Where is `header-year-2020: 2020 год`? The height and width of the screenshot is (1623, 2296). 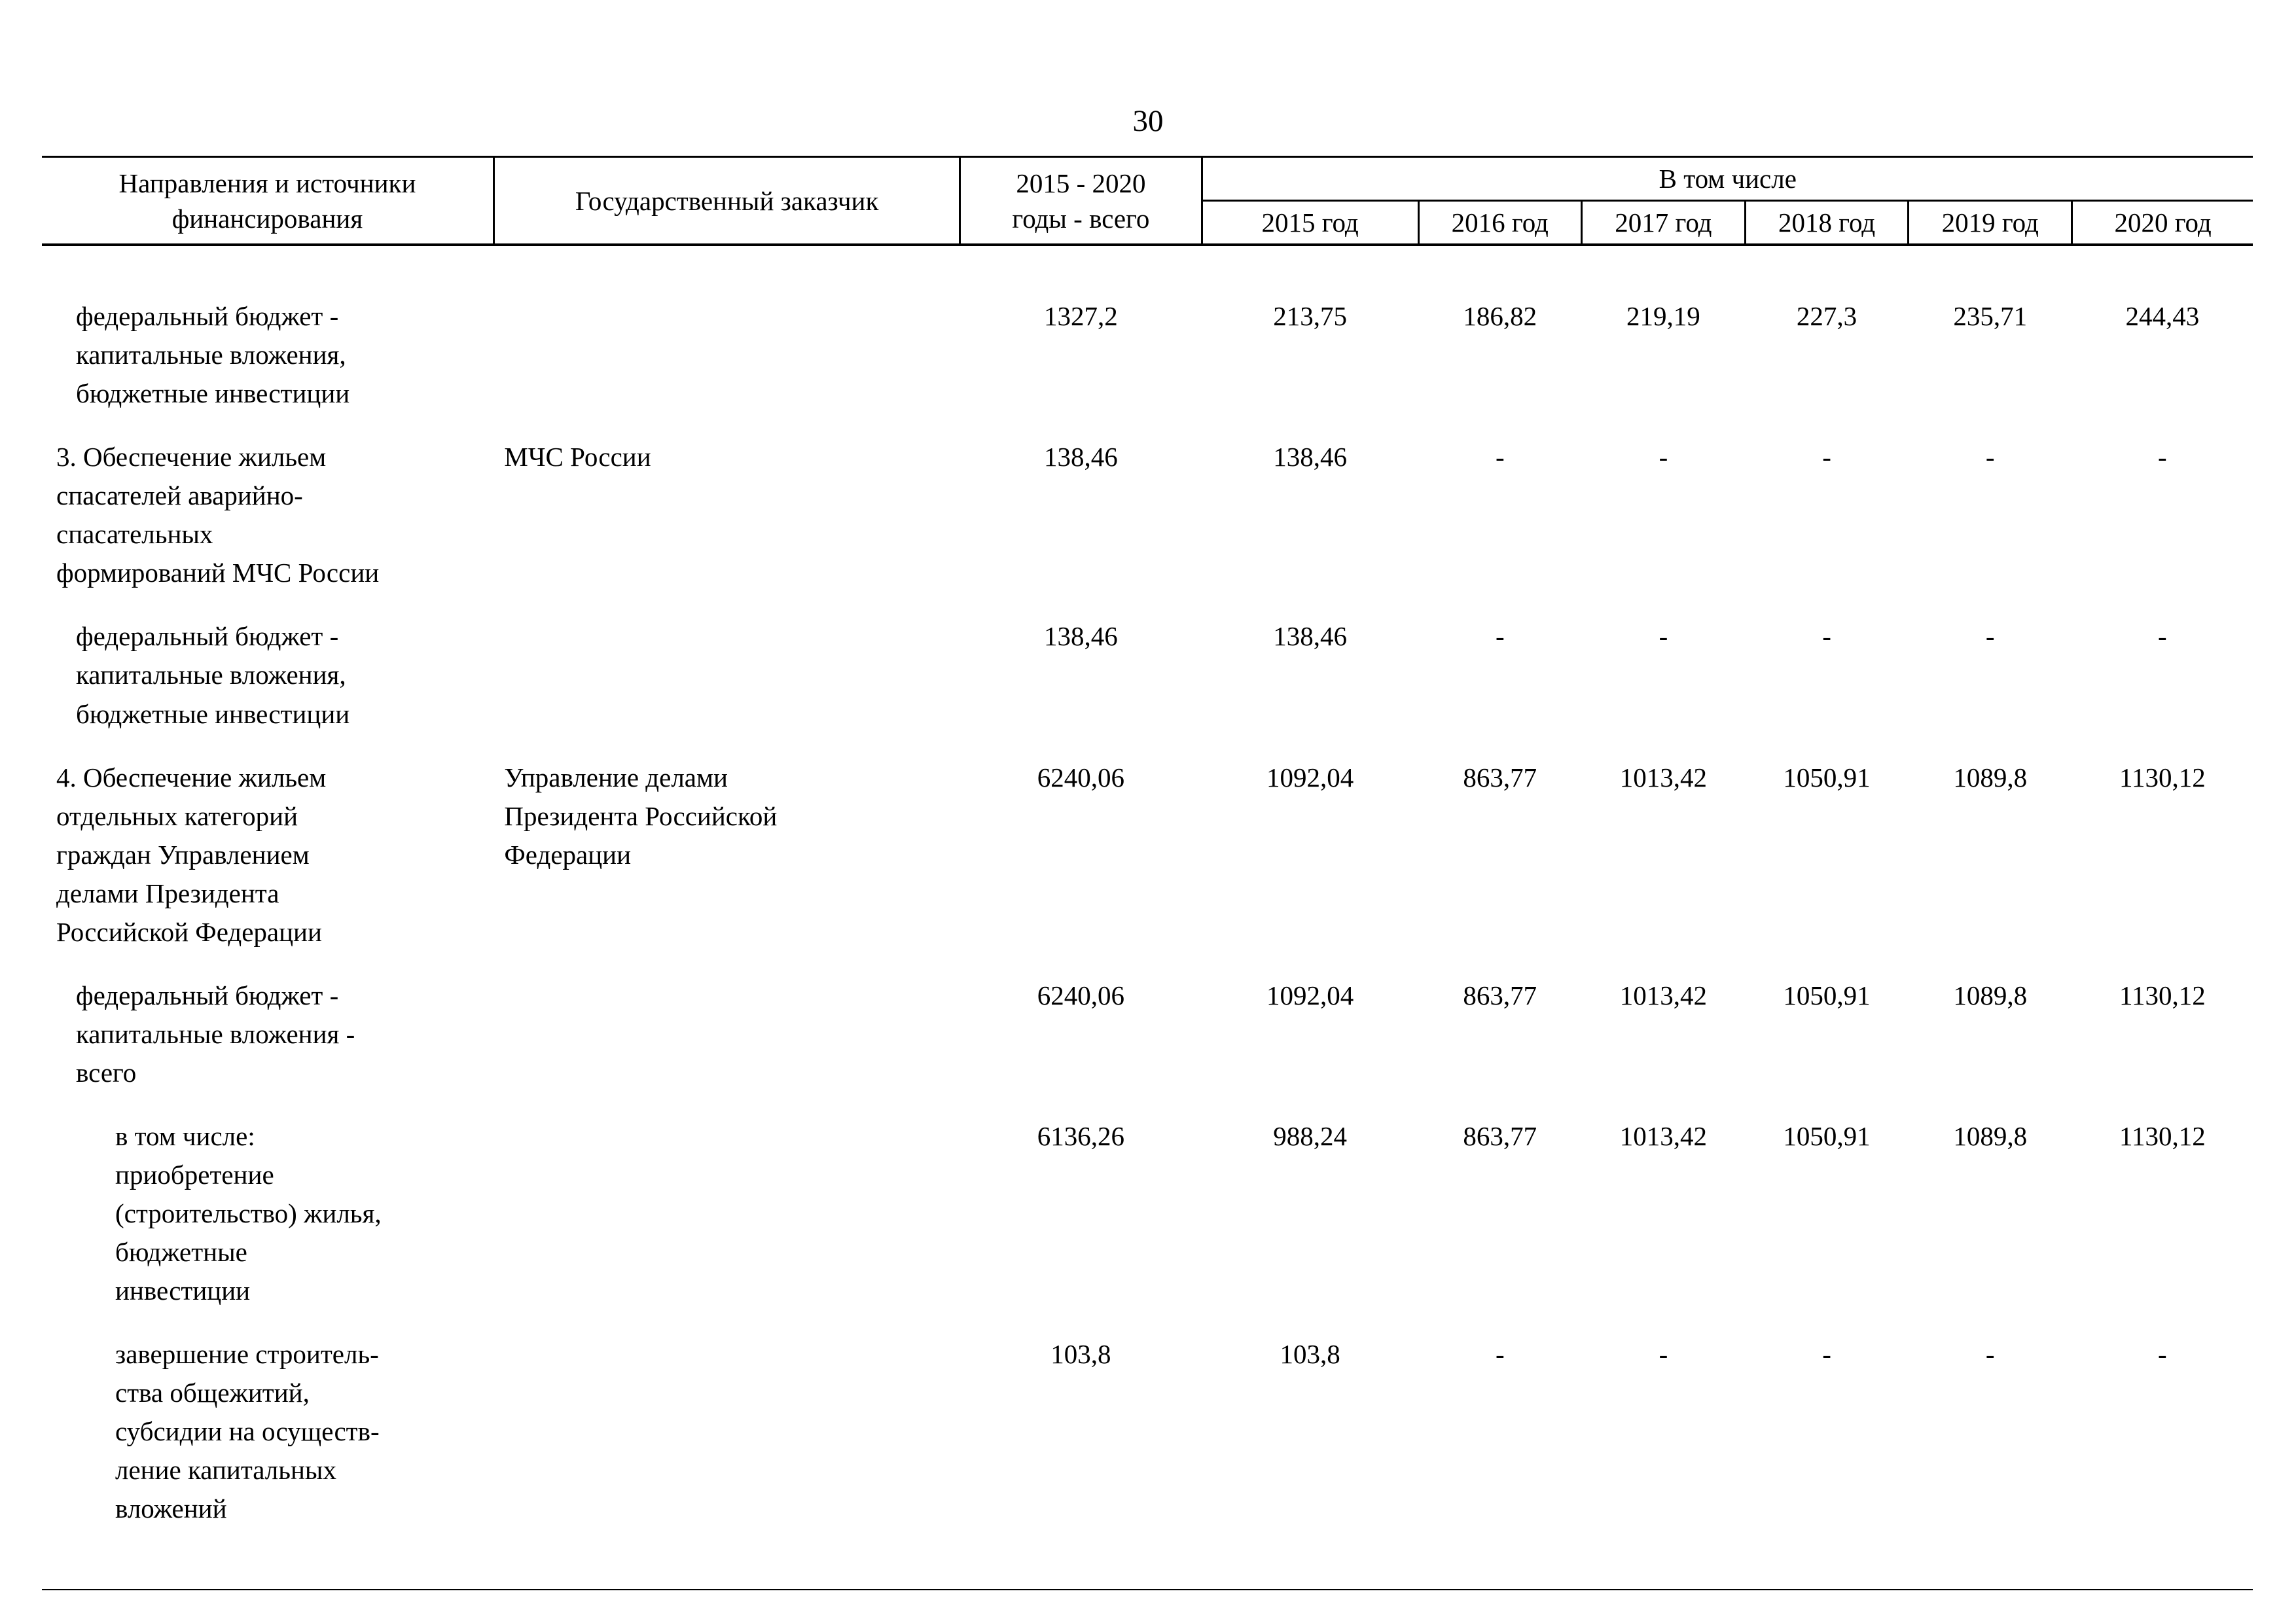 header-year-2020: 2020 год is located at coordinates (2162, 224).